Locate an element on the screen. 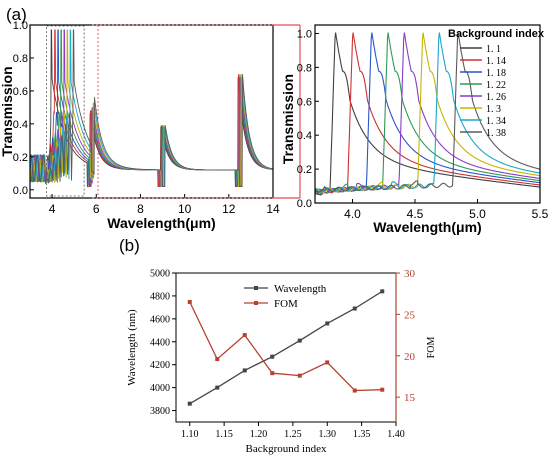 The image size is (550, 463). legend-label-3: 1. 18 is located at coordinates (496, 73).